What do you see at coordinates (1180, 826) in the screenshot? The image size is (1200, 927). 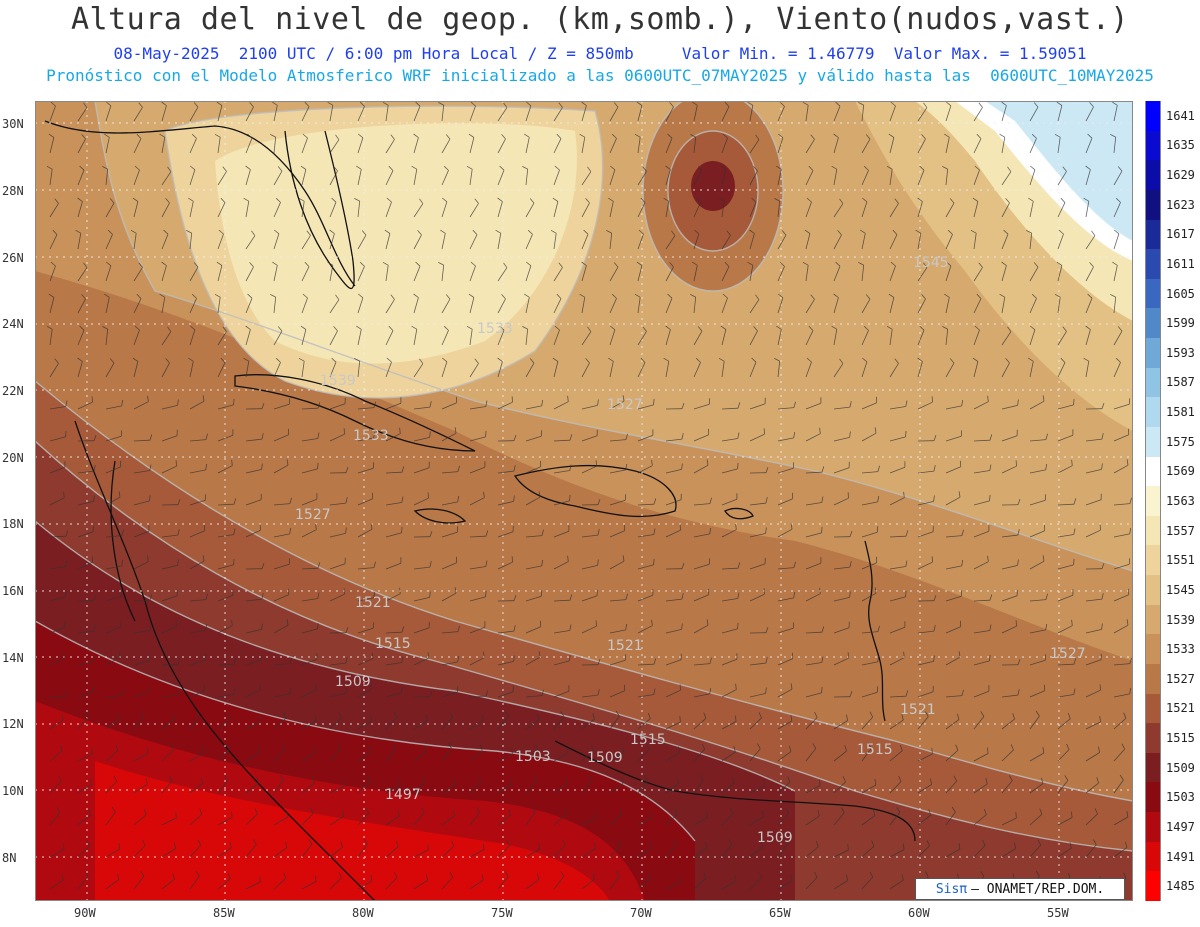 I see `colorbar-level-label: 1497` at bounding box center [1180, 826].